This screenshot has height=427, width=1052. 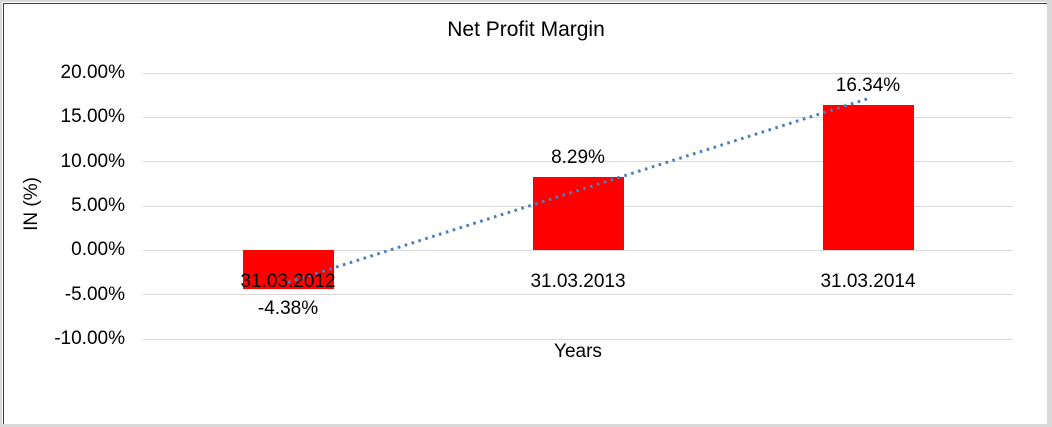 I want to click on x-axis-title: Years, so click(x=578, y=351).